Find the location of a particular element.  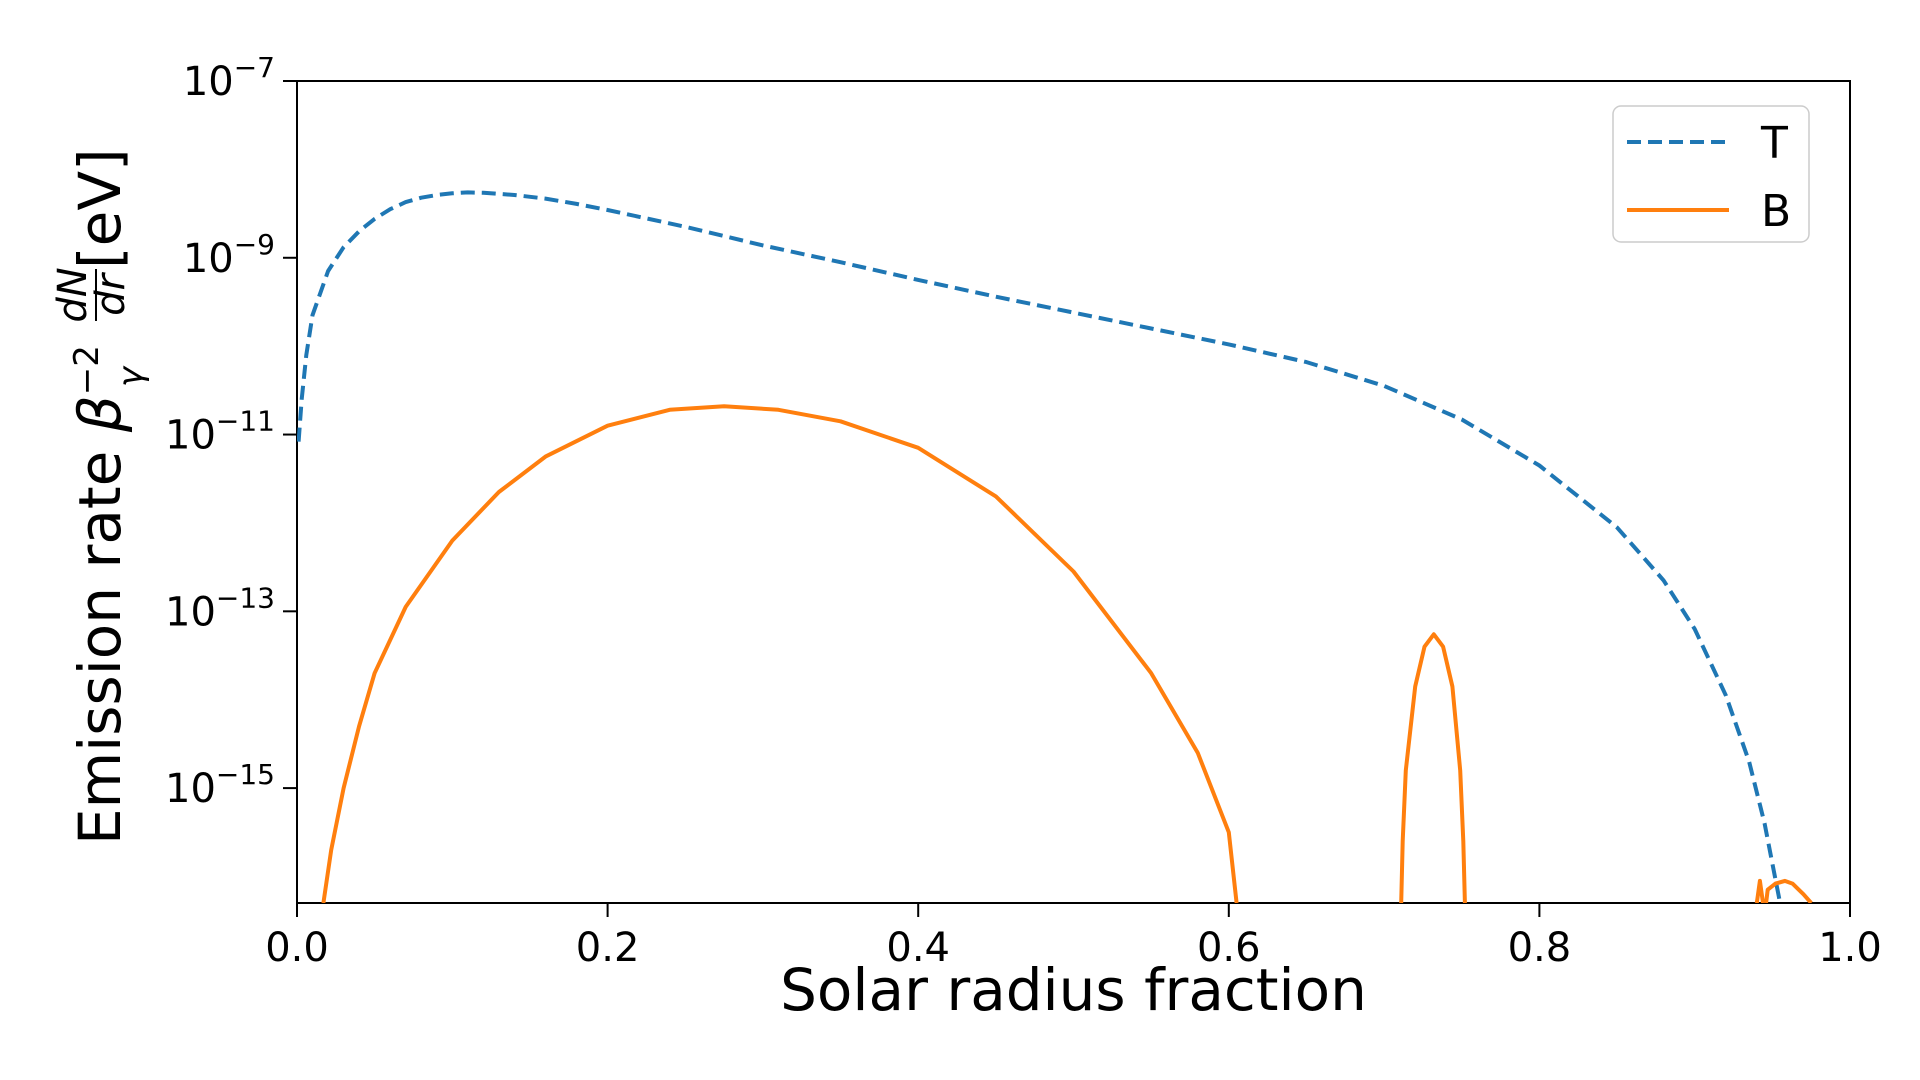

y-axis-title: Emission rate β−2 γ is located at coordinates (108, 595).